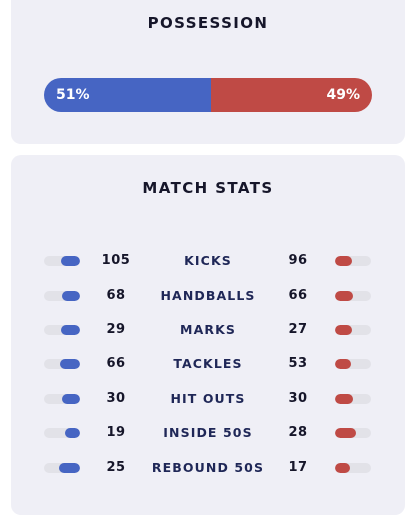 Image resolution: width=416 pixels, height=515 pixels. Describe the element at coordinates (116, 363) in the screenshot. I see `home-stat-value: 66` at that location.